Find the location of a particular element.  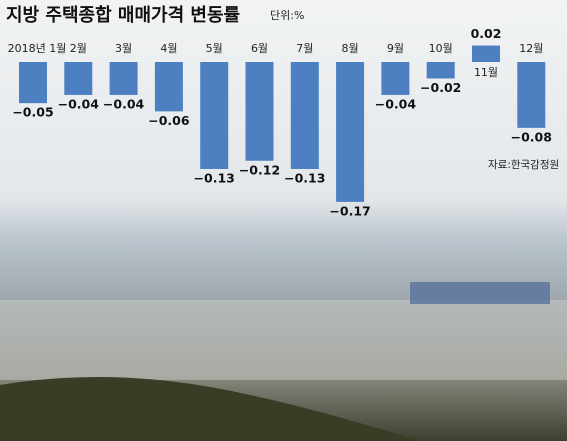

value-label: −0.05 is located at coordinates (32, 112).